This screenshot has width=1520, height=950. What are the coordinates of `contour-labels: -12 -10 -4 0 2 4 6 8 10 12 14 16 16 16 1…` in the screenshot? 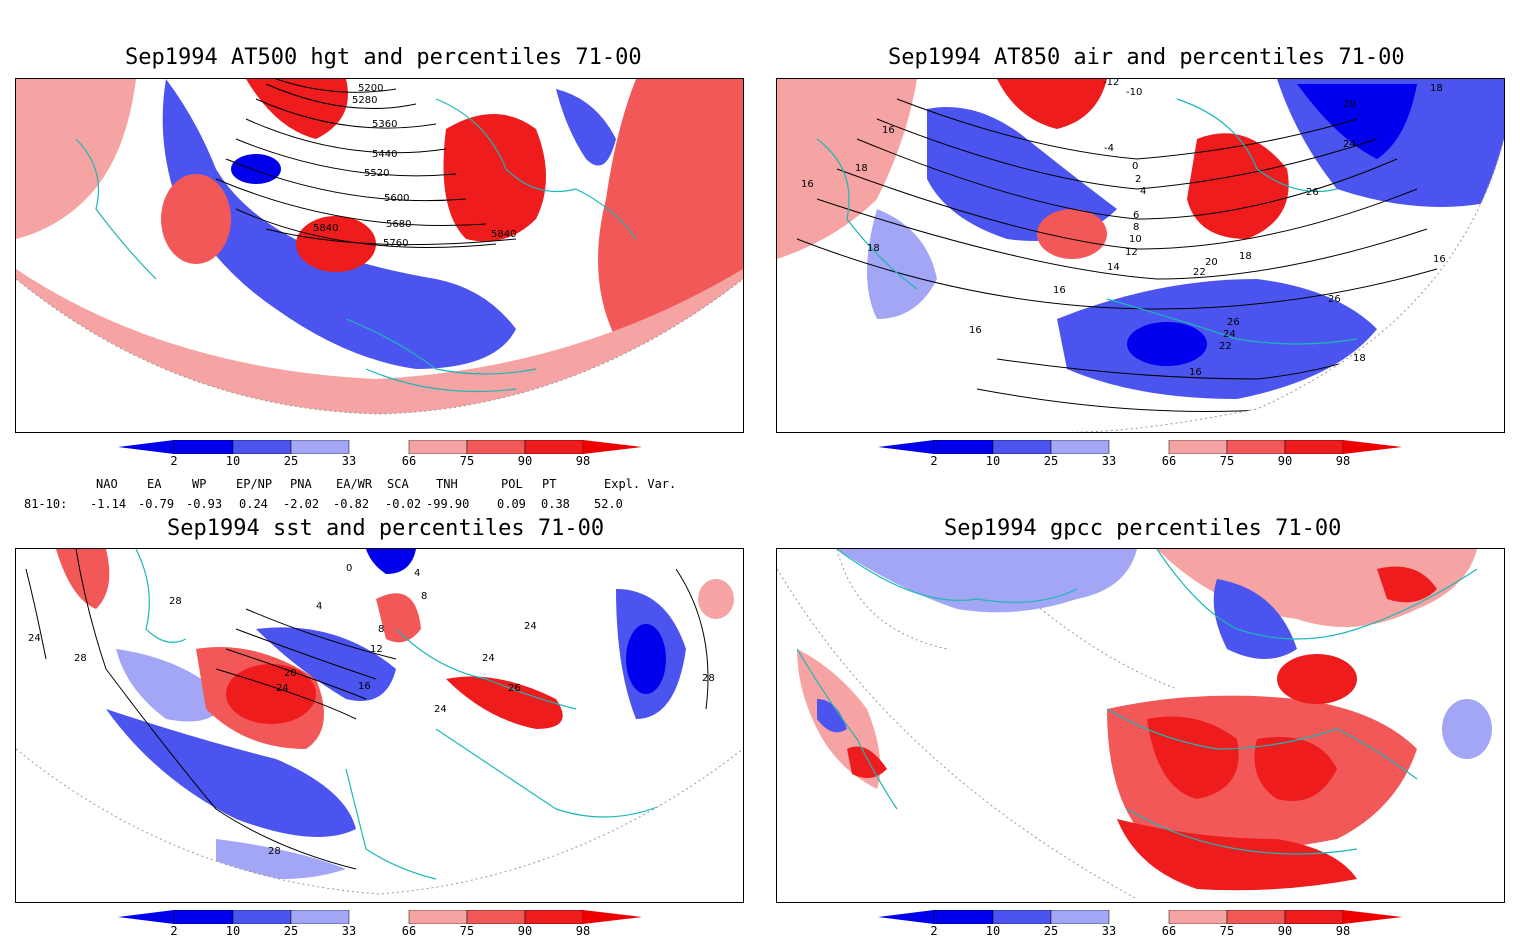 It's located at (1123, 228).